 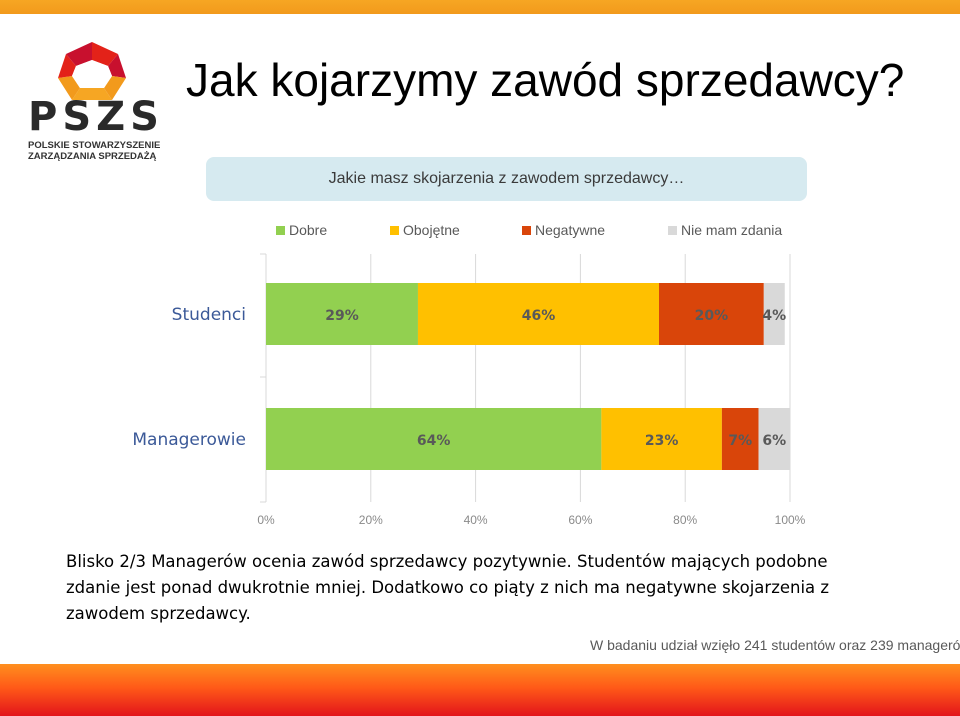 What do you see at coordinates (580, 520) in the screenshot?
I see `x-tick-label: 60%` at bounding box center [580, 520].